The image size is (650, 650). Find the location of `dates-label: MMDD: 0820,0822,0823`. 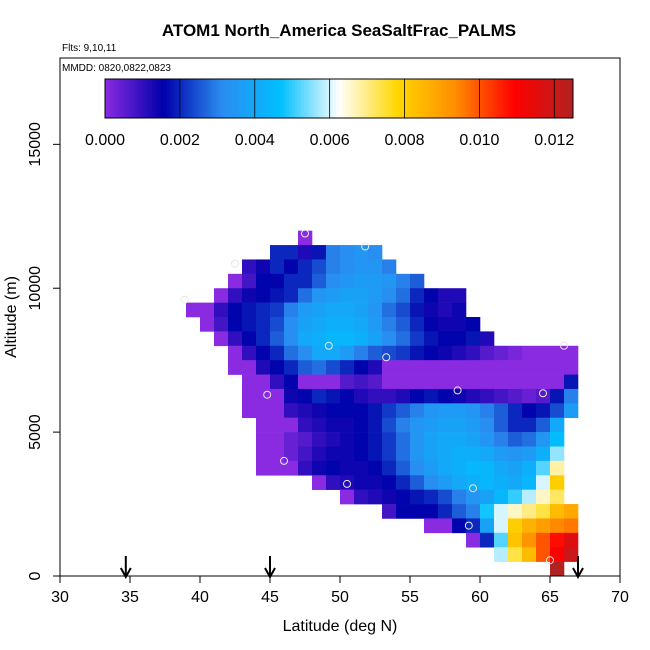

dates-label: MMDD: 0820,0822,0823 is located at coordinates (116, 68).